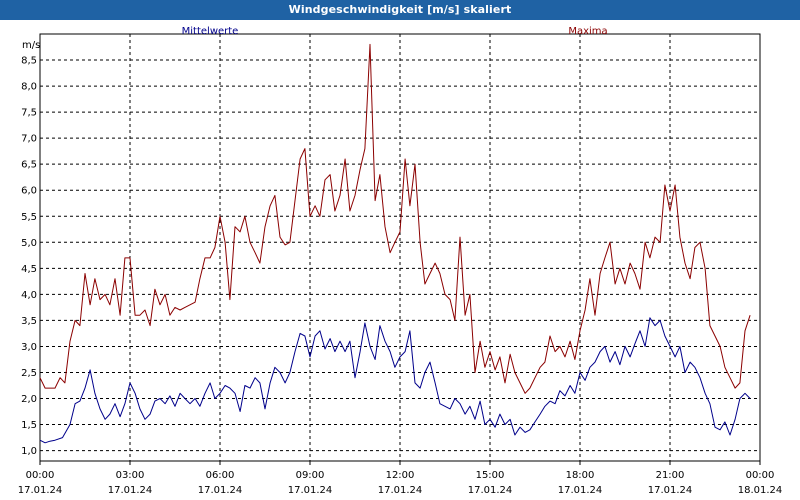  Describe the element at coordinates (29, 217) in the screenshot. I see `y-tick-label: 5,5` at that location.